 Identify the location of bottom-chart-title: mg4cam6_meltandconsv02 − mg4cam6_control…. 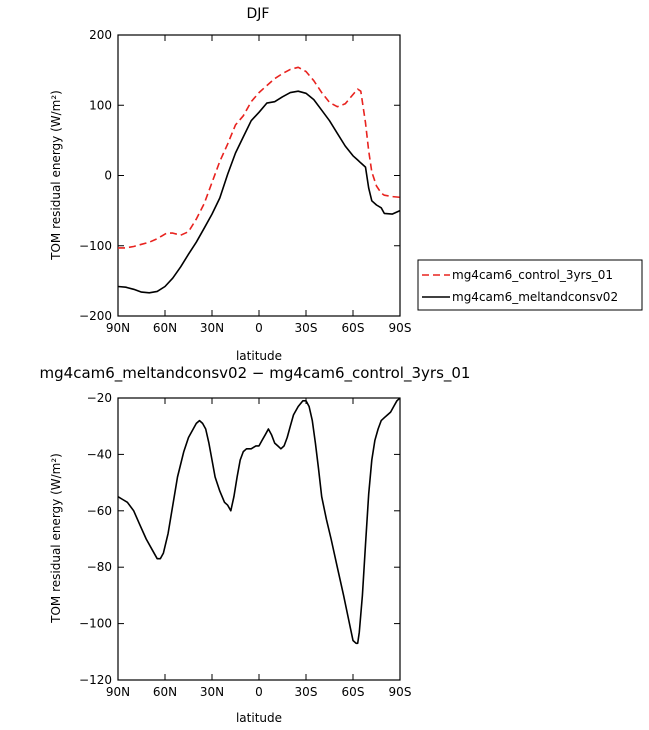
(255, 373).